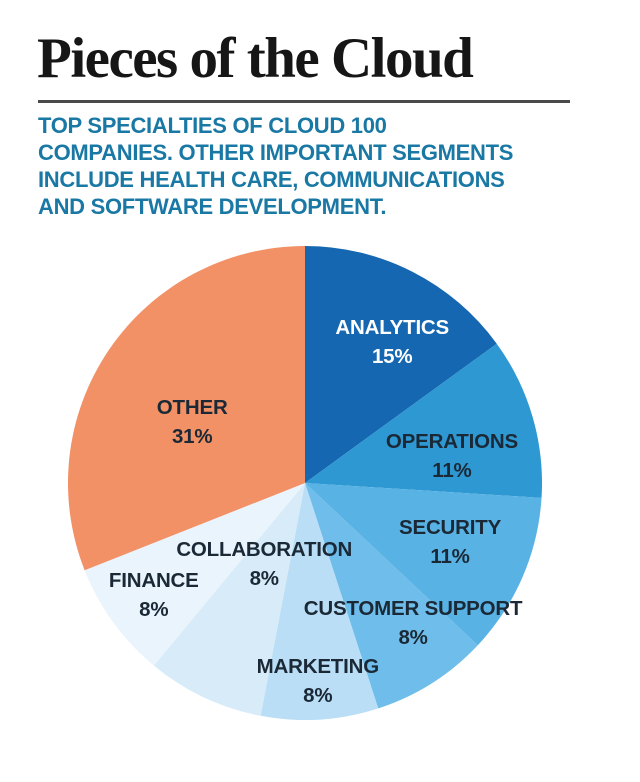  Describe the element at coordinates (276, 152) in the screenshot. I see `subtitle-line: COMPANIES. OTHER IMPORTANT SEGMENTS` at that location.